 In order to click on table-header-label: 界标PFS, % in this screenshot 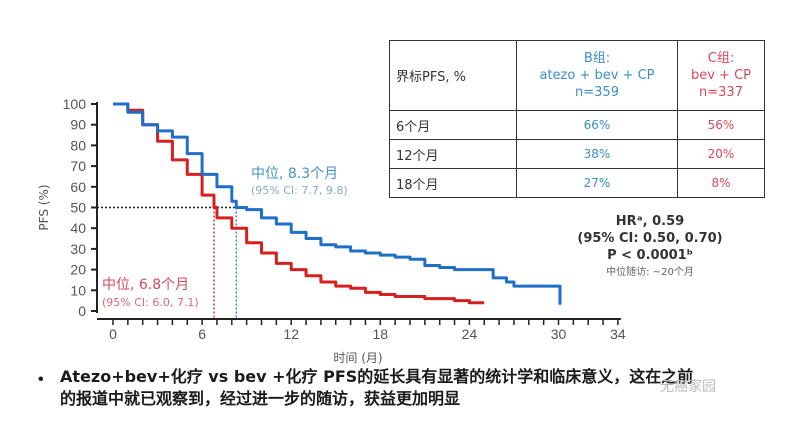, I will do `click(453, 75)`.